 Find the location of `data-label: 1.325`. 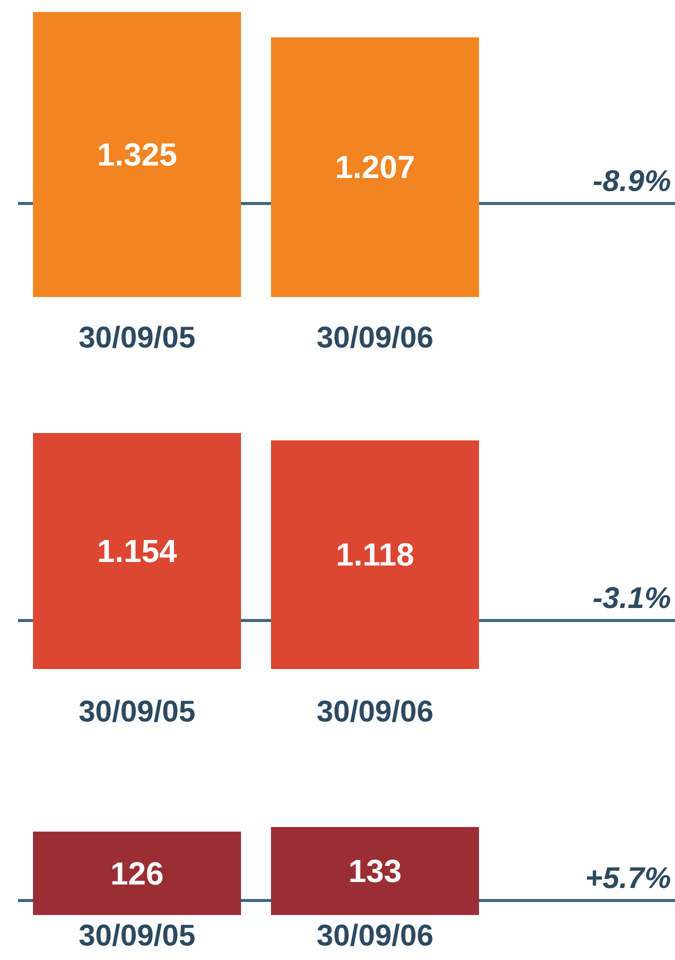

data-label: 1.325 is located at coordinates (137, 154).